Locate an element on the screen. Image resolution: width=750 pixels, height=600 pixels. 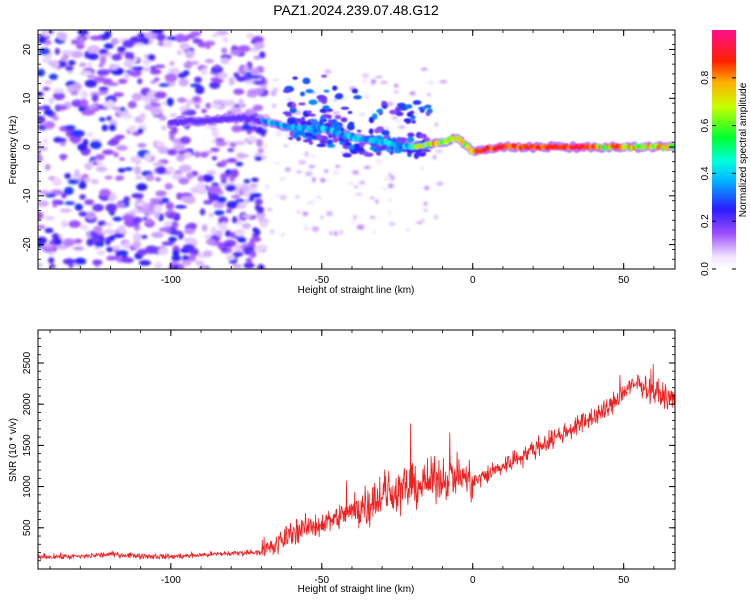
colorbar-tick-label: 0.2 is located at coordinates (705, 221).